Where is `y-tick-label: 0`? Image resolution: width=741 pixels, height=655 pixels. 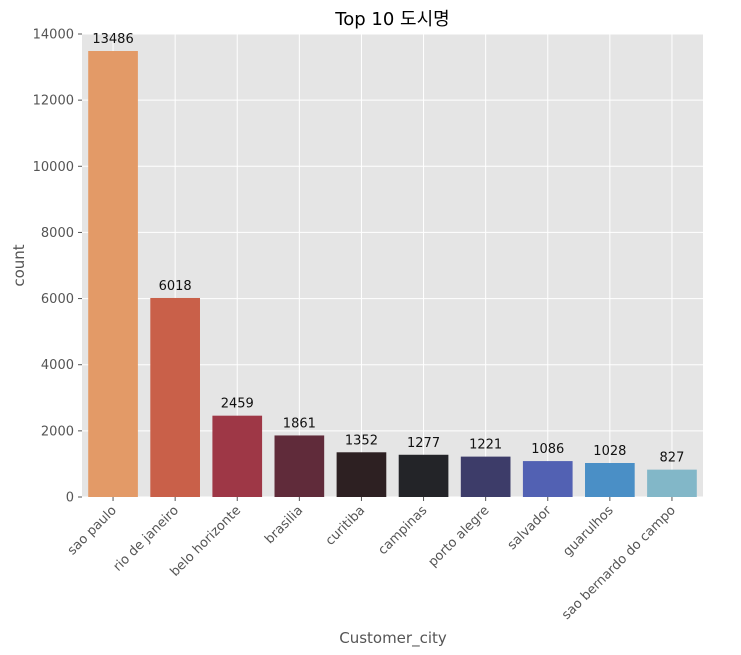 y-tick-label: 0 is located at coordinates (70, 498).